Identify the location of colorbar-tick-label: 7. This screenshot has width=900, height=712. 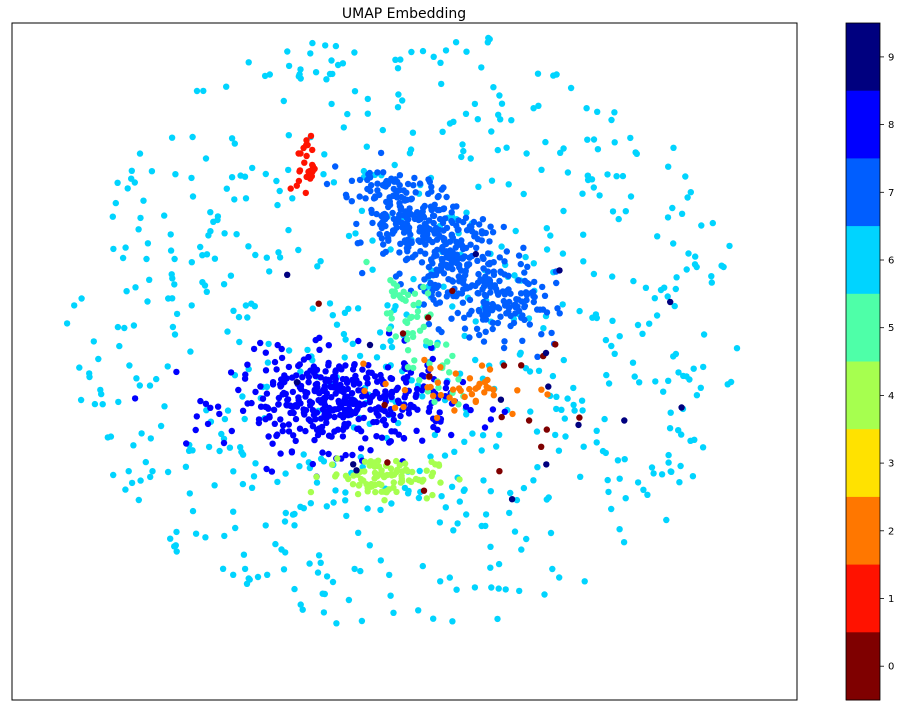
(891, 193).